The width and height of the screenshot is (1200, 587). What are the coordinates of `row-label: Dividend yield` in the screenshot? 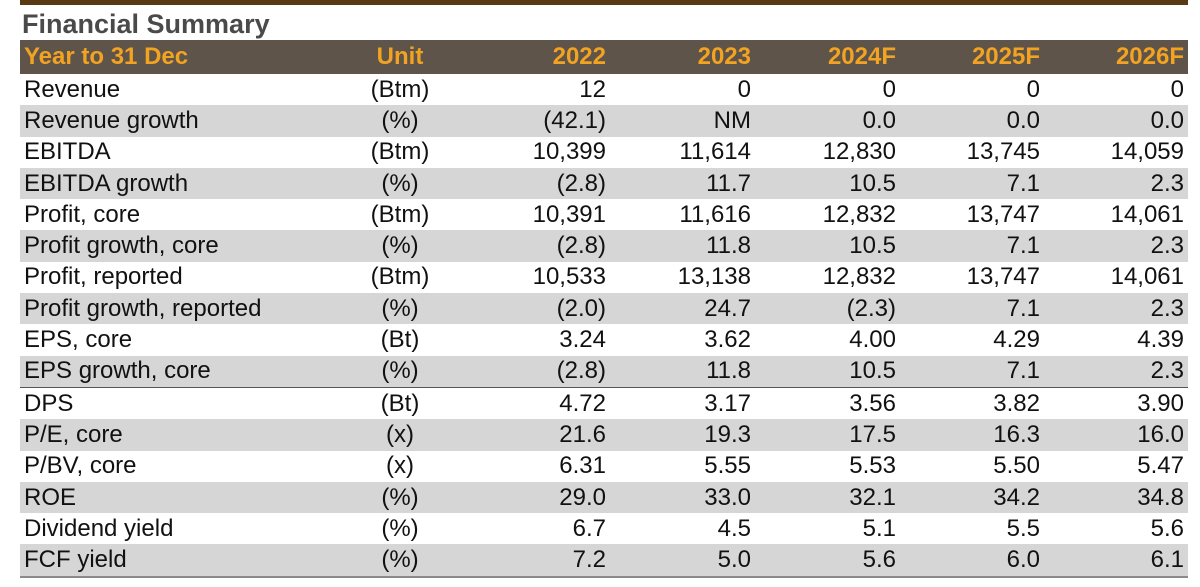 It's located at (99, 528).